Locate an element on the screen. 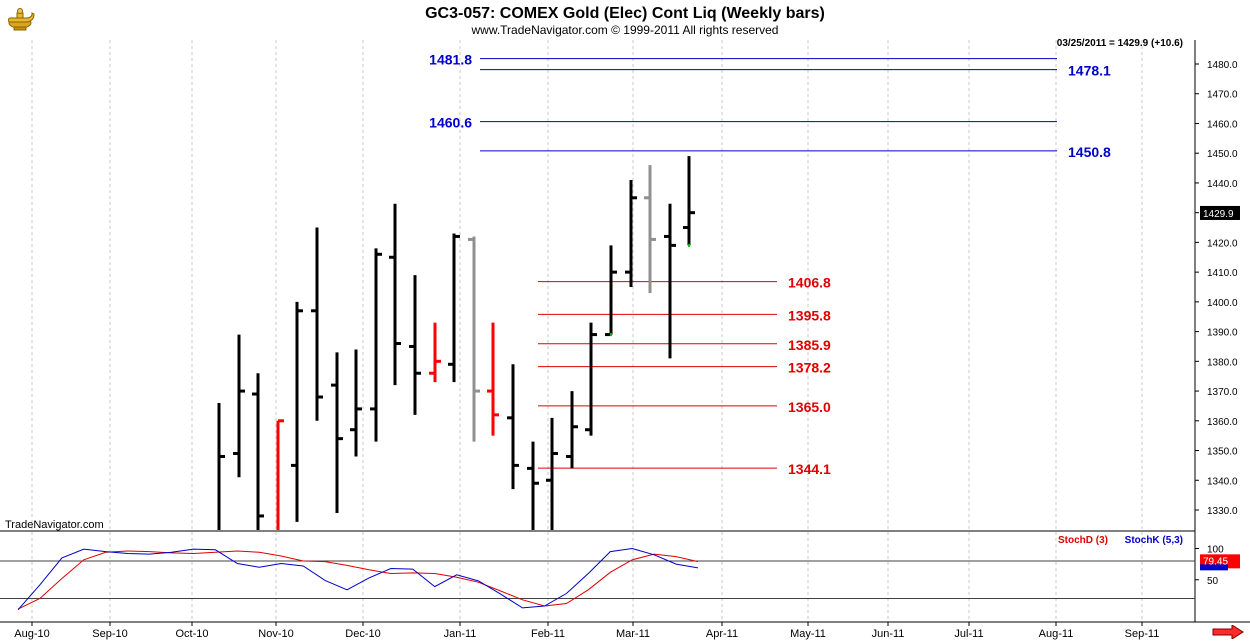 Image resolution: width=1250 pixels, height=643 pixels. stoch-tick-label: 50 is located at coordinates (1213, 581).